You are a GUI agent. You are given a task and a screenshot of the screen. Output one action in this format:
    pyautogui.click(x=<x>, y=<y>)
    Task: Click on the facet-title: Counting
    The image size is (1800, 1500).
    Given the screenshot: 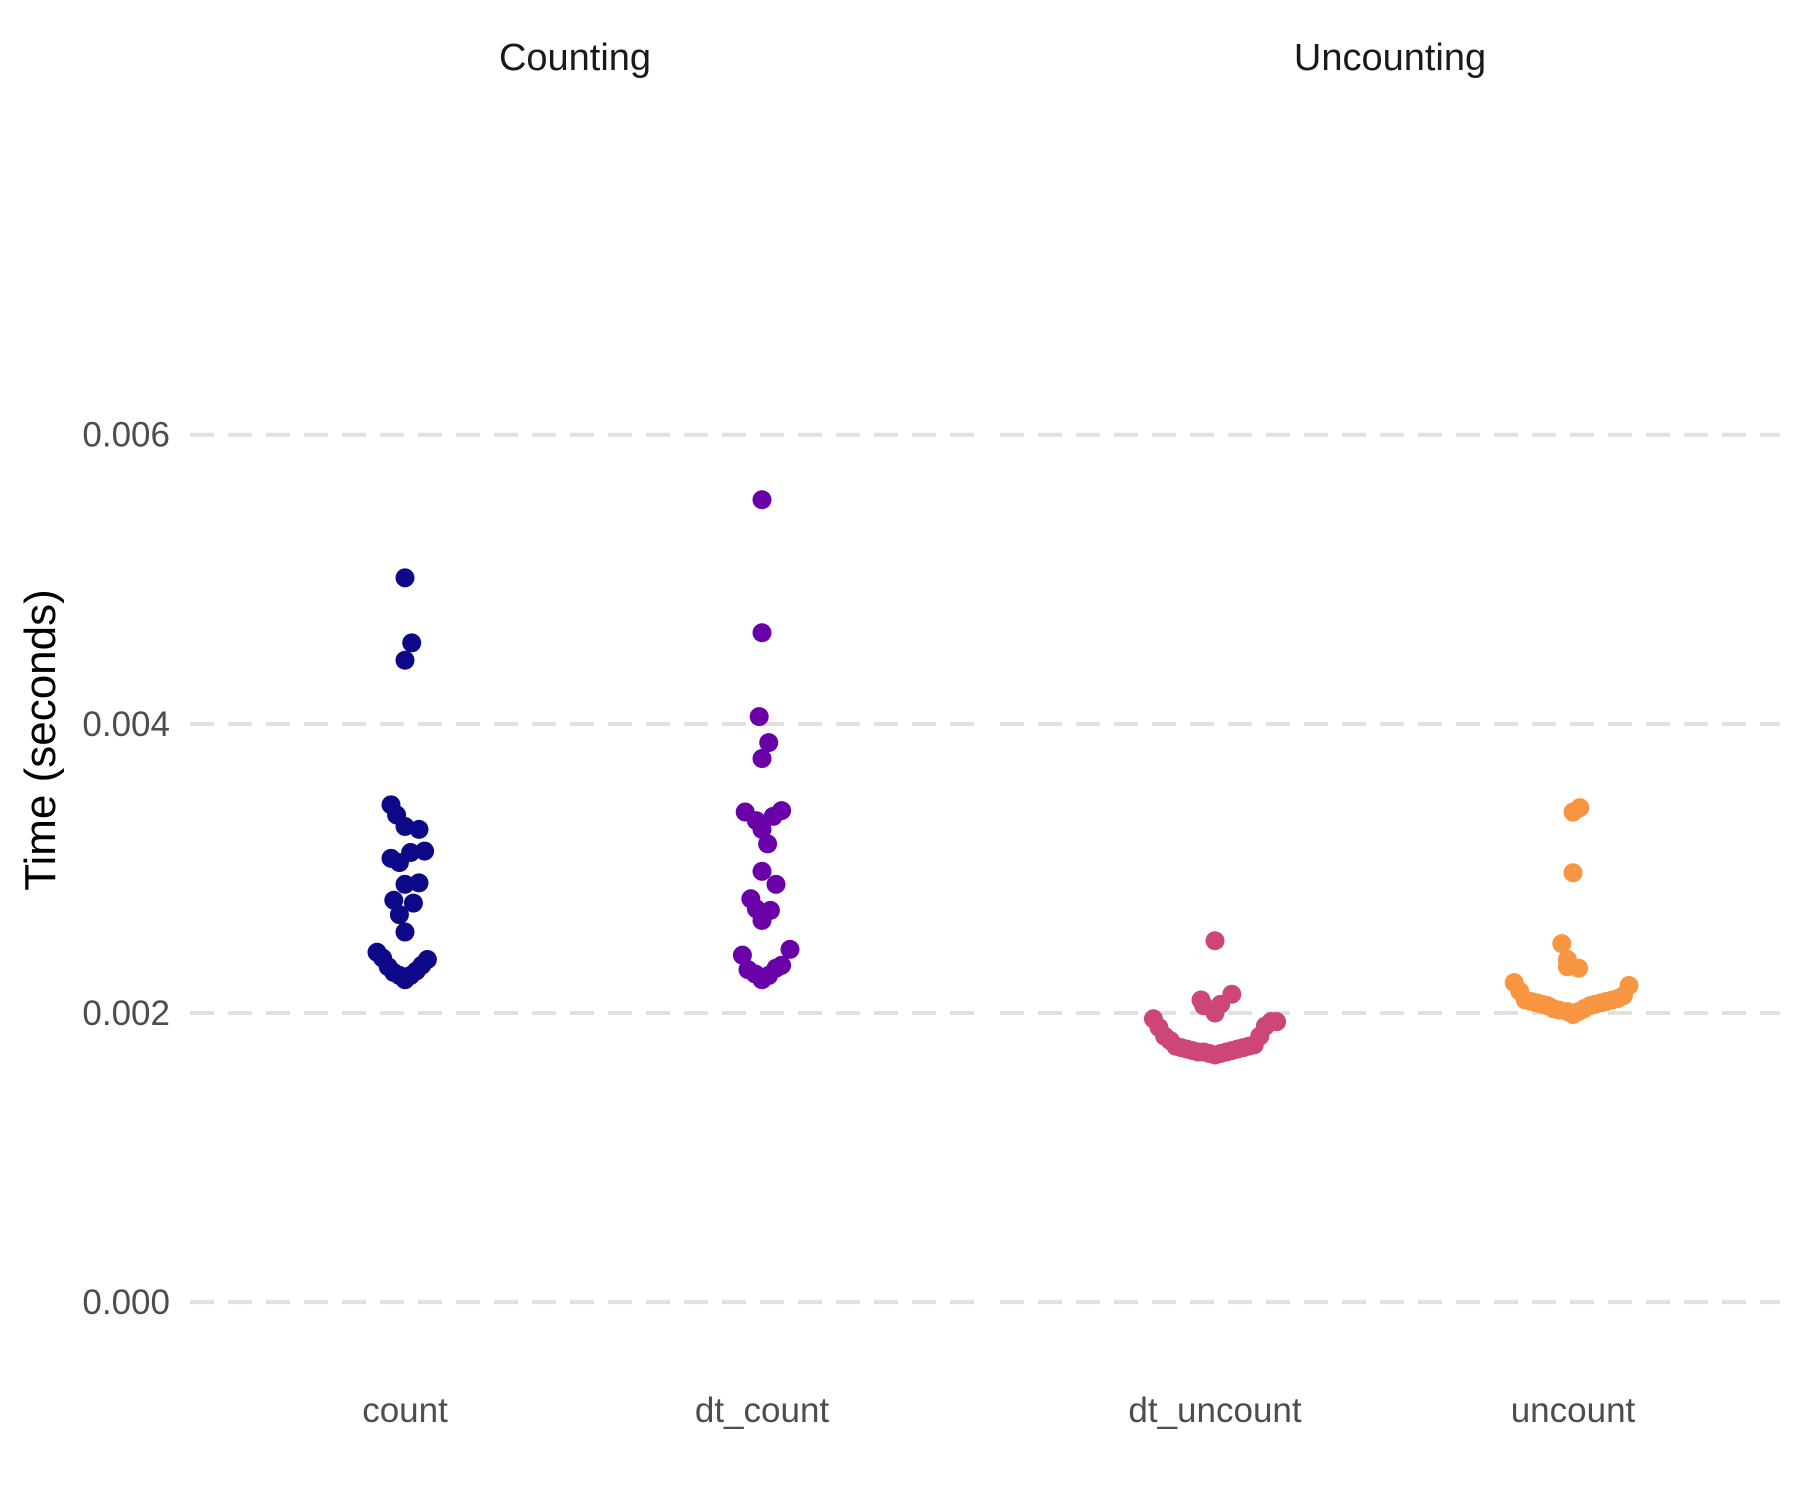 What is the action you would take?
    pyautogui.click(x=575, y=58)
    